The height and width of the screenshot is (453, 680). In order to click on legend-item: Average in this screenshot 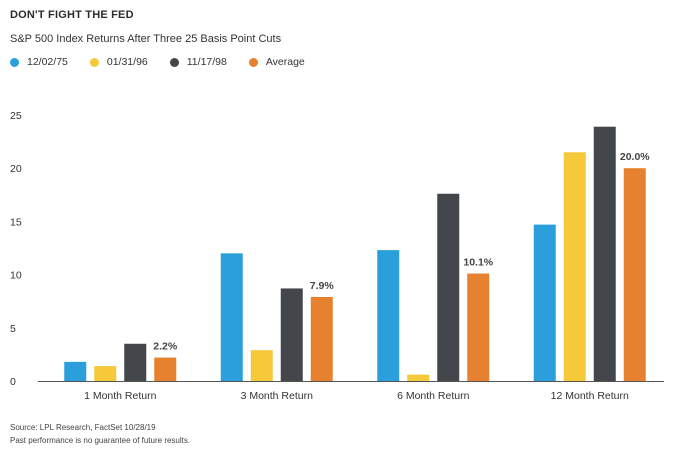, I will do `click(276, 62)`.